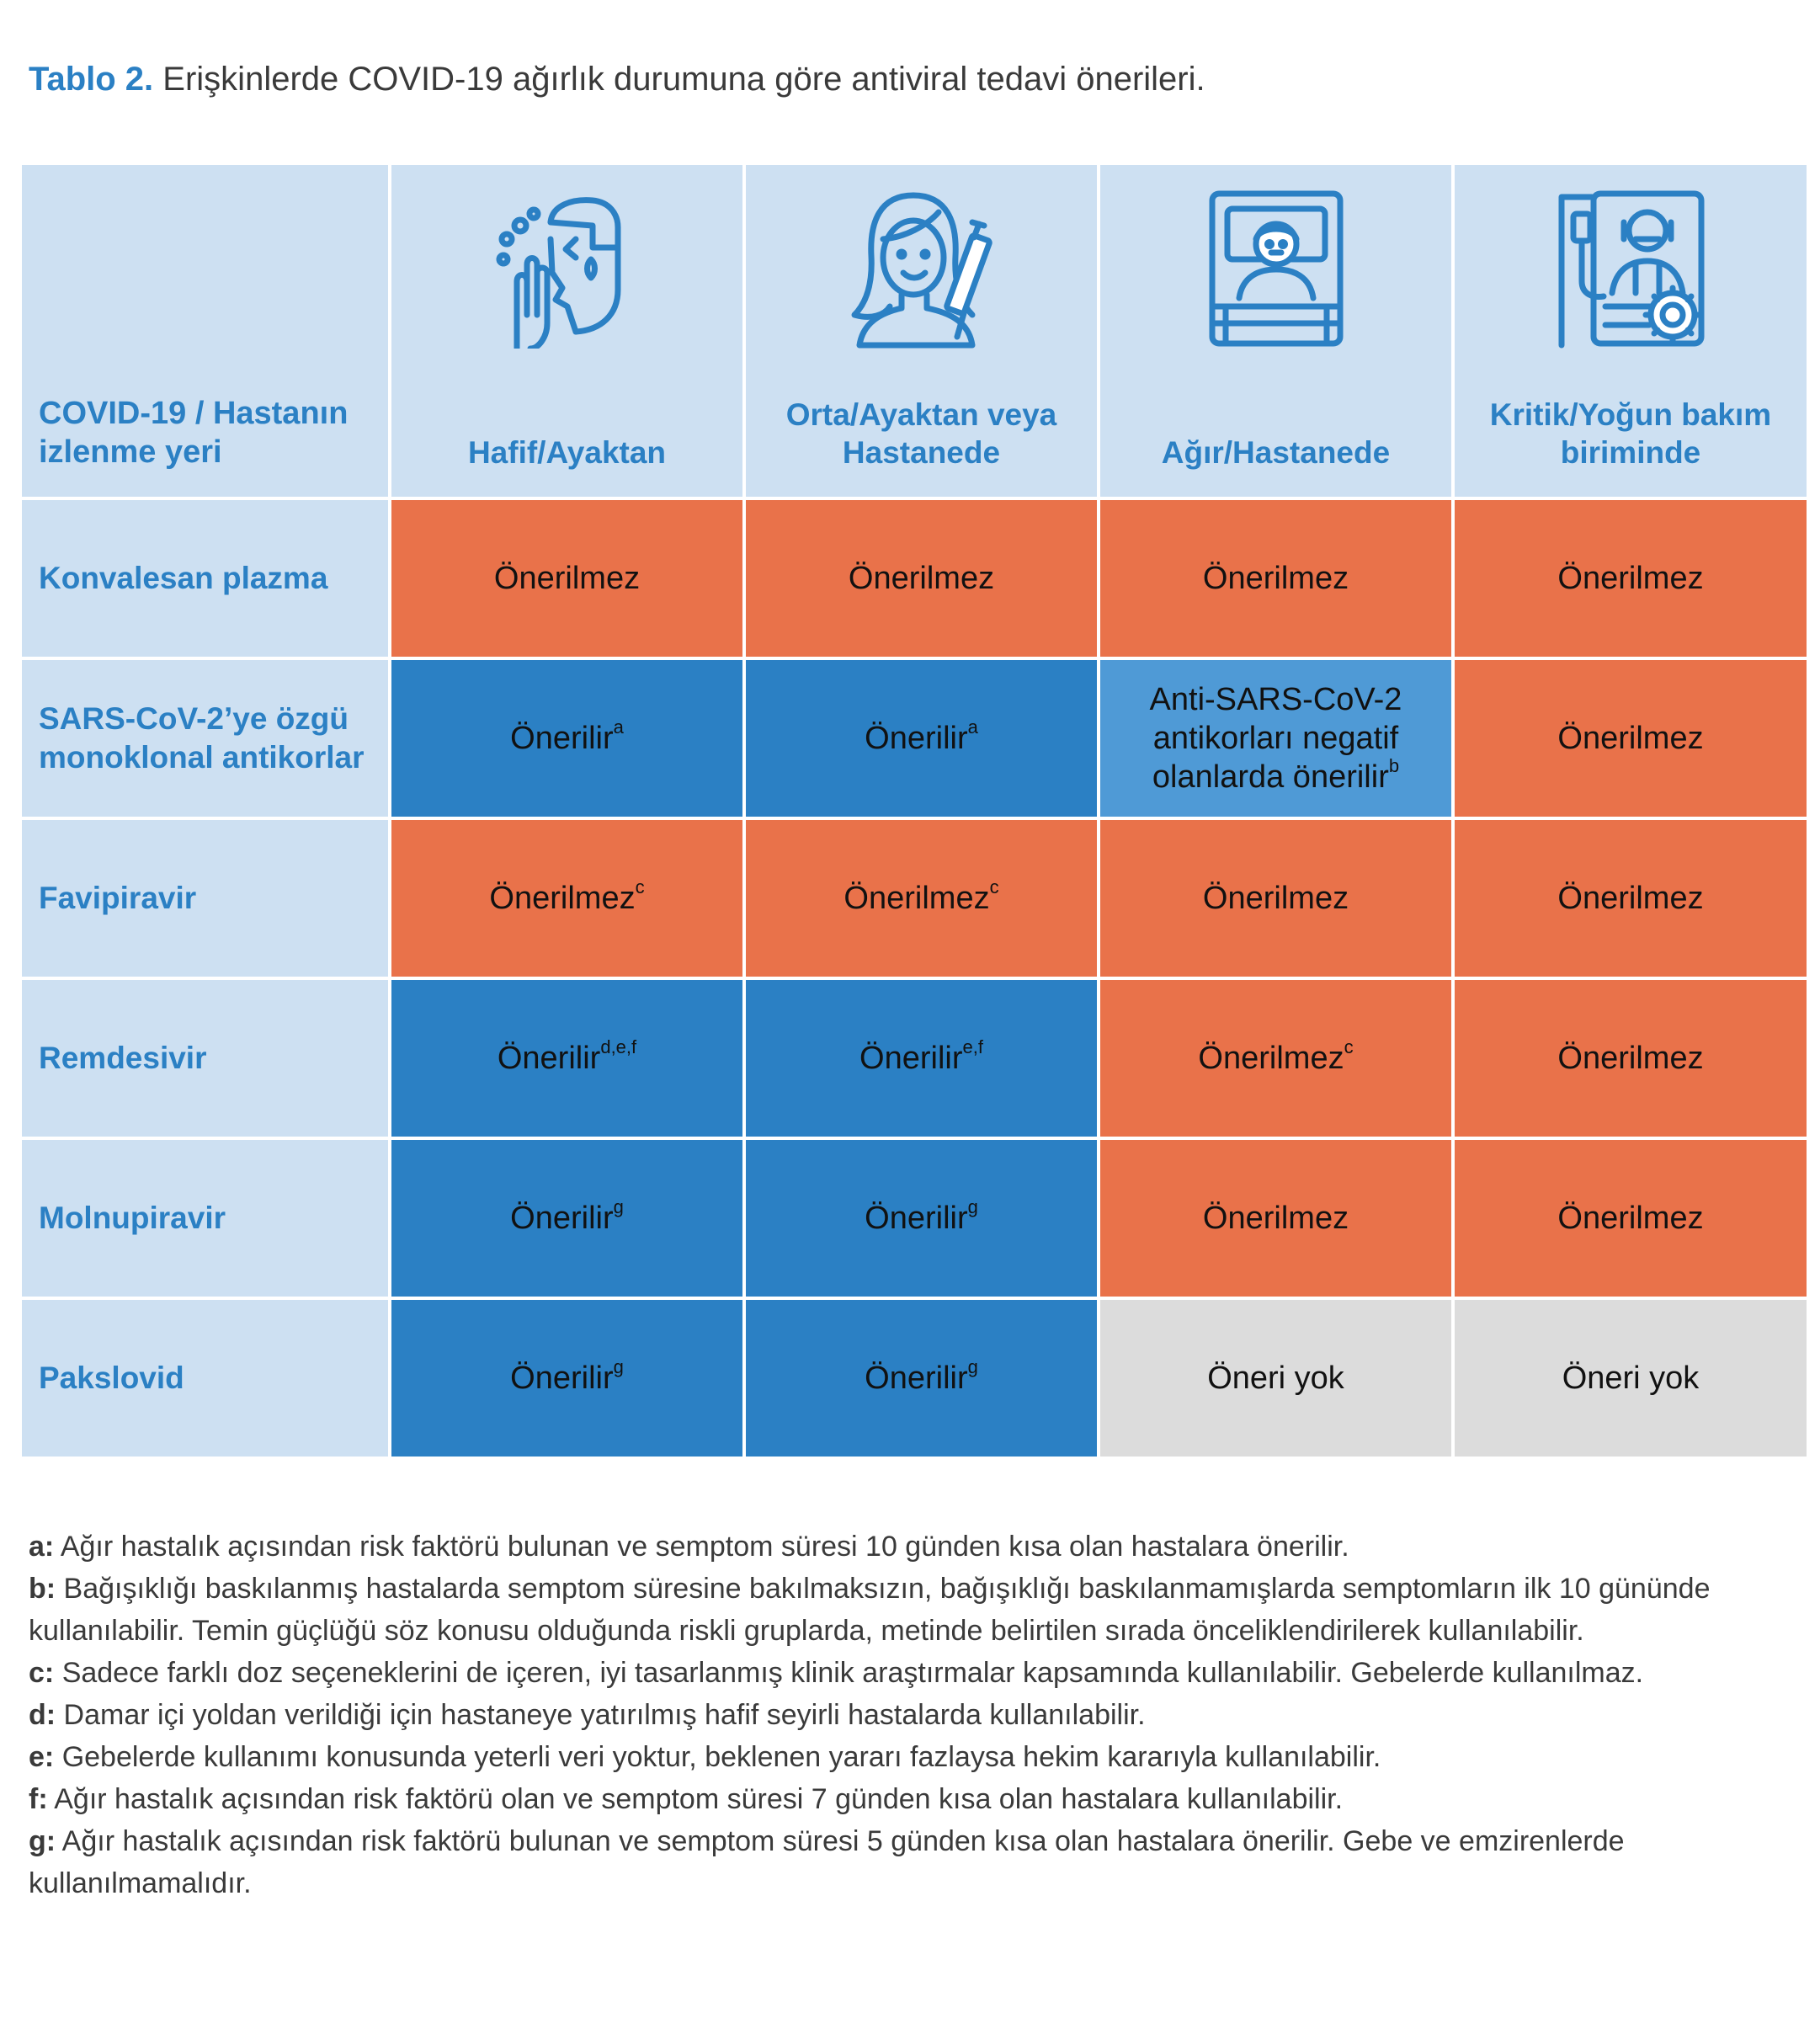 The width and height of the screenshot is (1820, 2029). I want to click on cell-paxlovid-mild: Önerilirg, so click(566, 1378).